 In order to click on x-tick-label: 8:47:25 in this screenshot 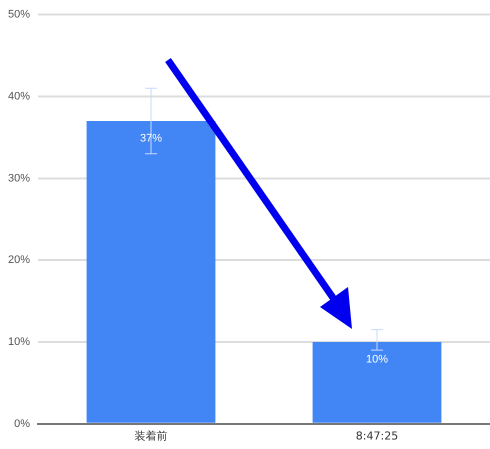, I will do `click(377, 435)`.